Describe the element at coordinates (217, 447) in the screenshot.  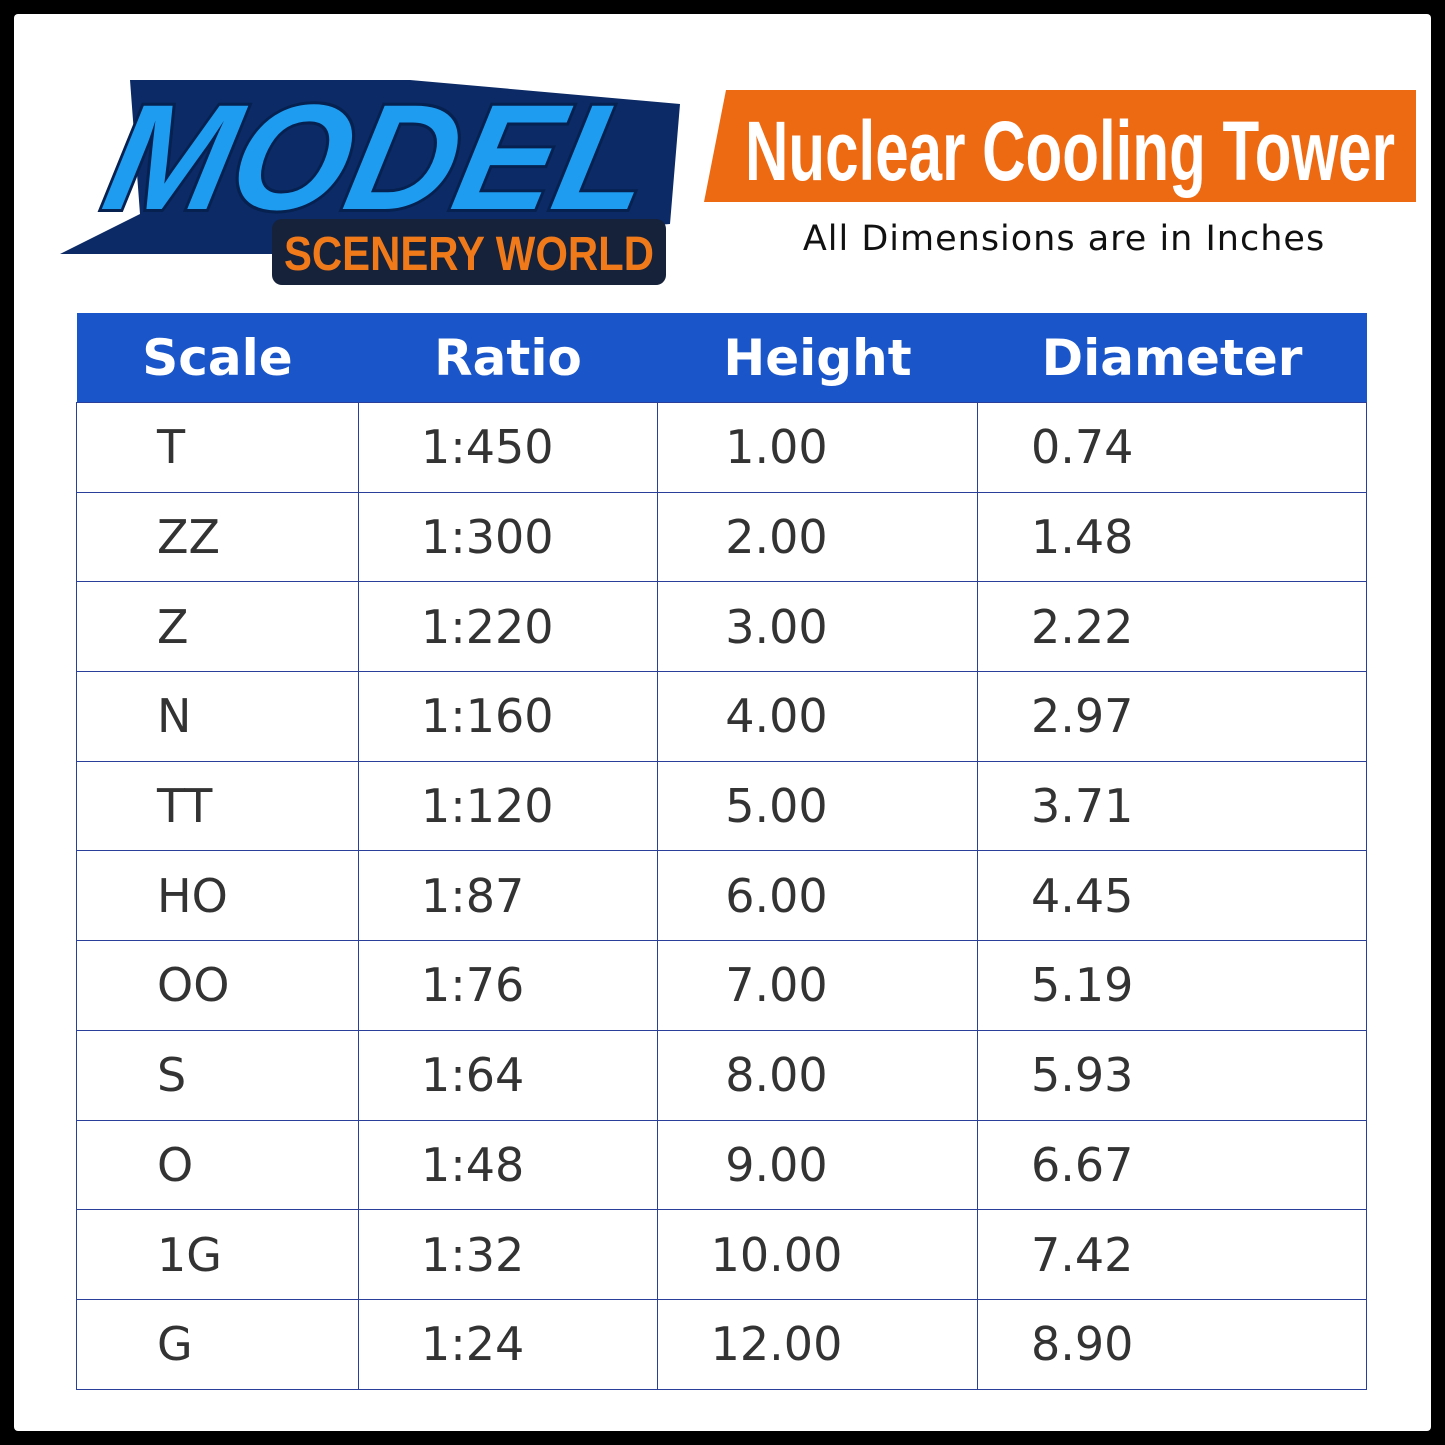
I see `table-cell: T` at that location.